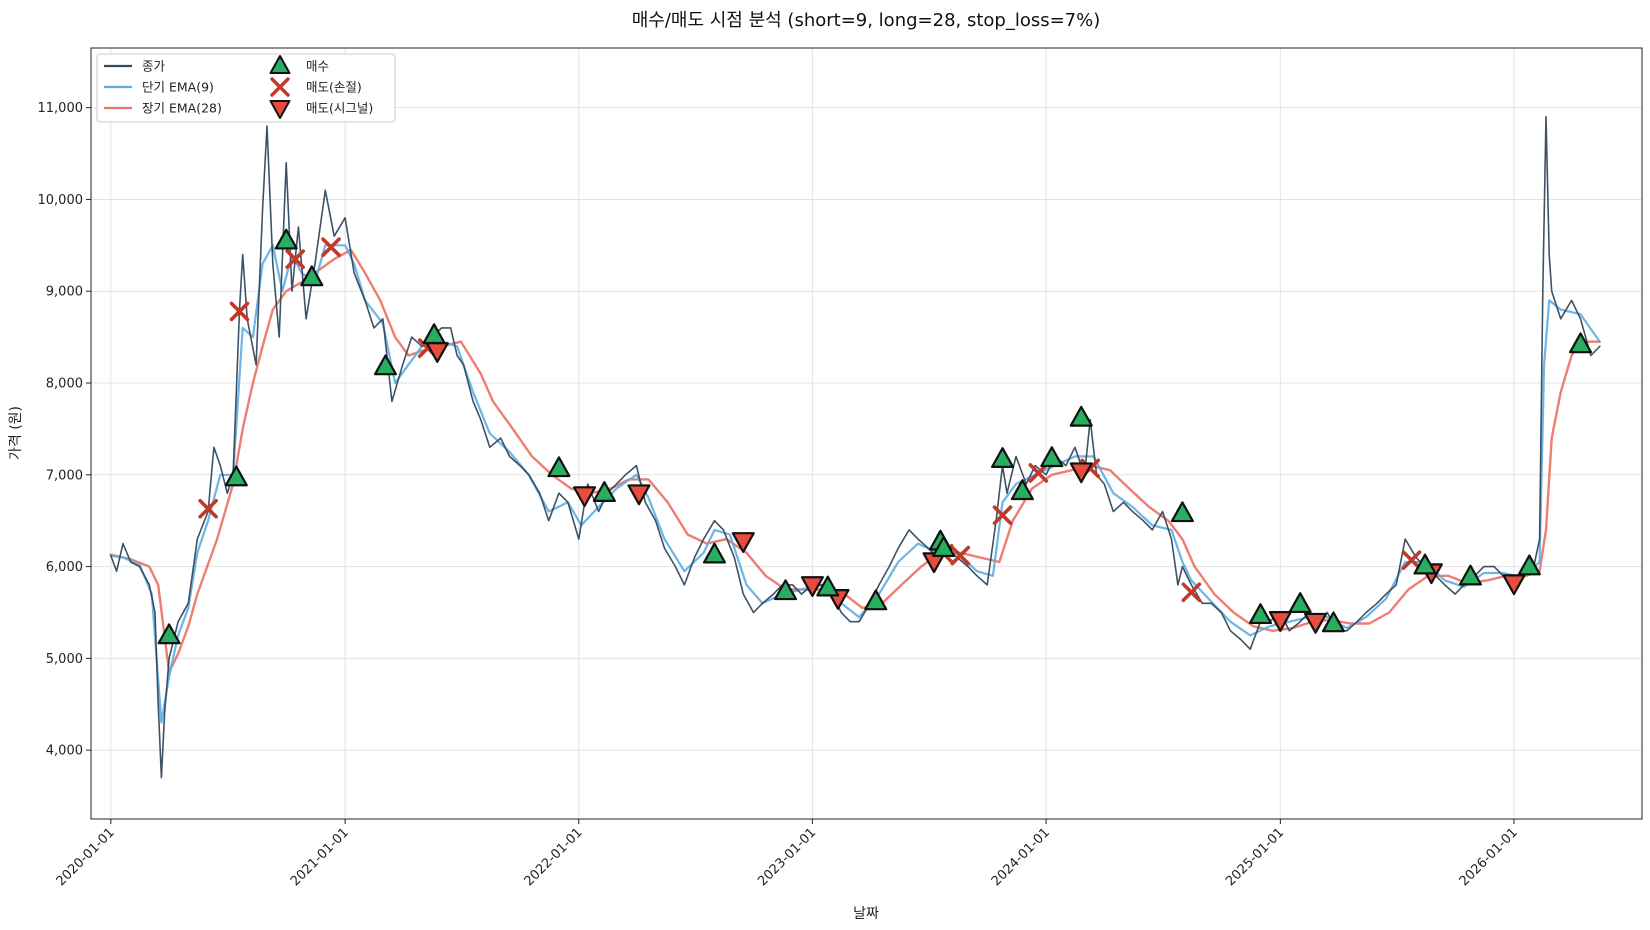 The width and height of the screenshot is (1650, 930). What do you see at coordinates (64, 751) in the screenshot?
I see `y-tick-label: 4,000` at bounding box center [64, 751].